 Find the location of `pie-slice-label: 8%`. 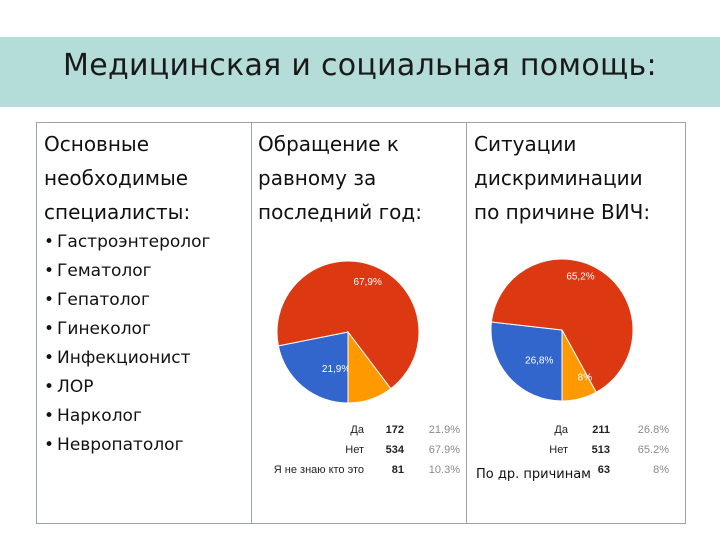

pie-slice-label: 8% is located at coordinates (585, 378).